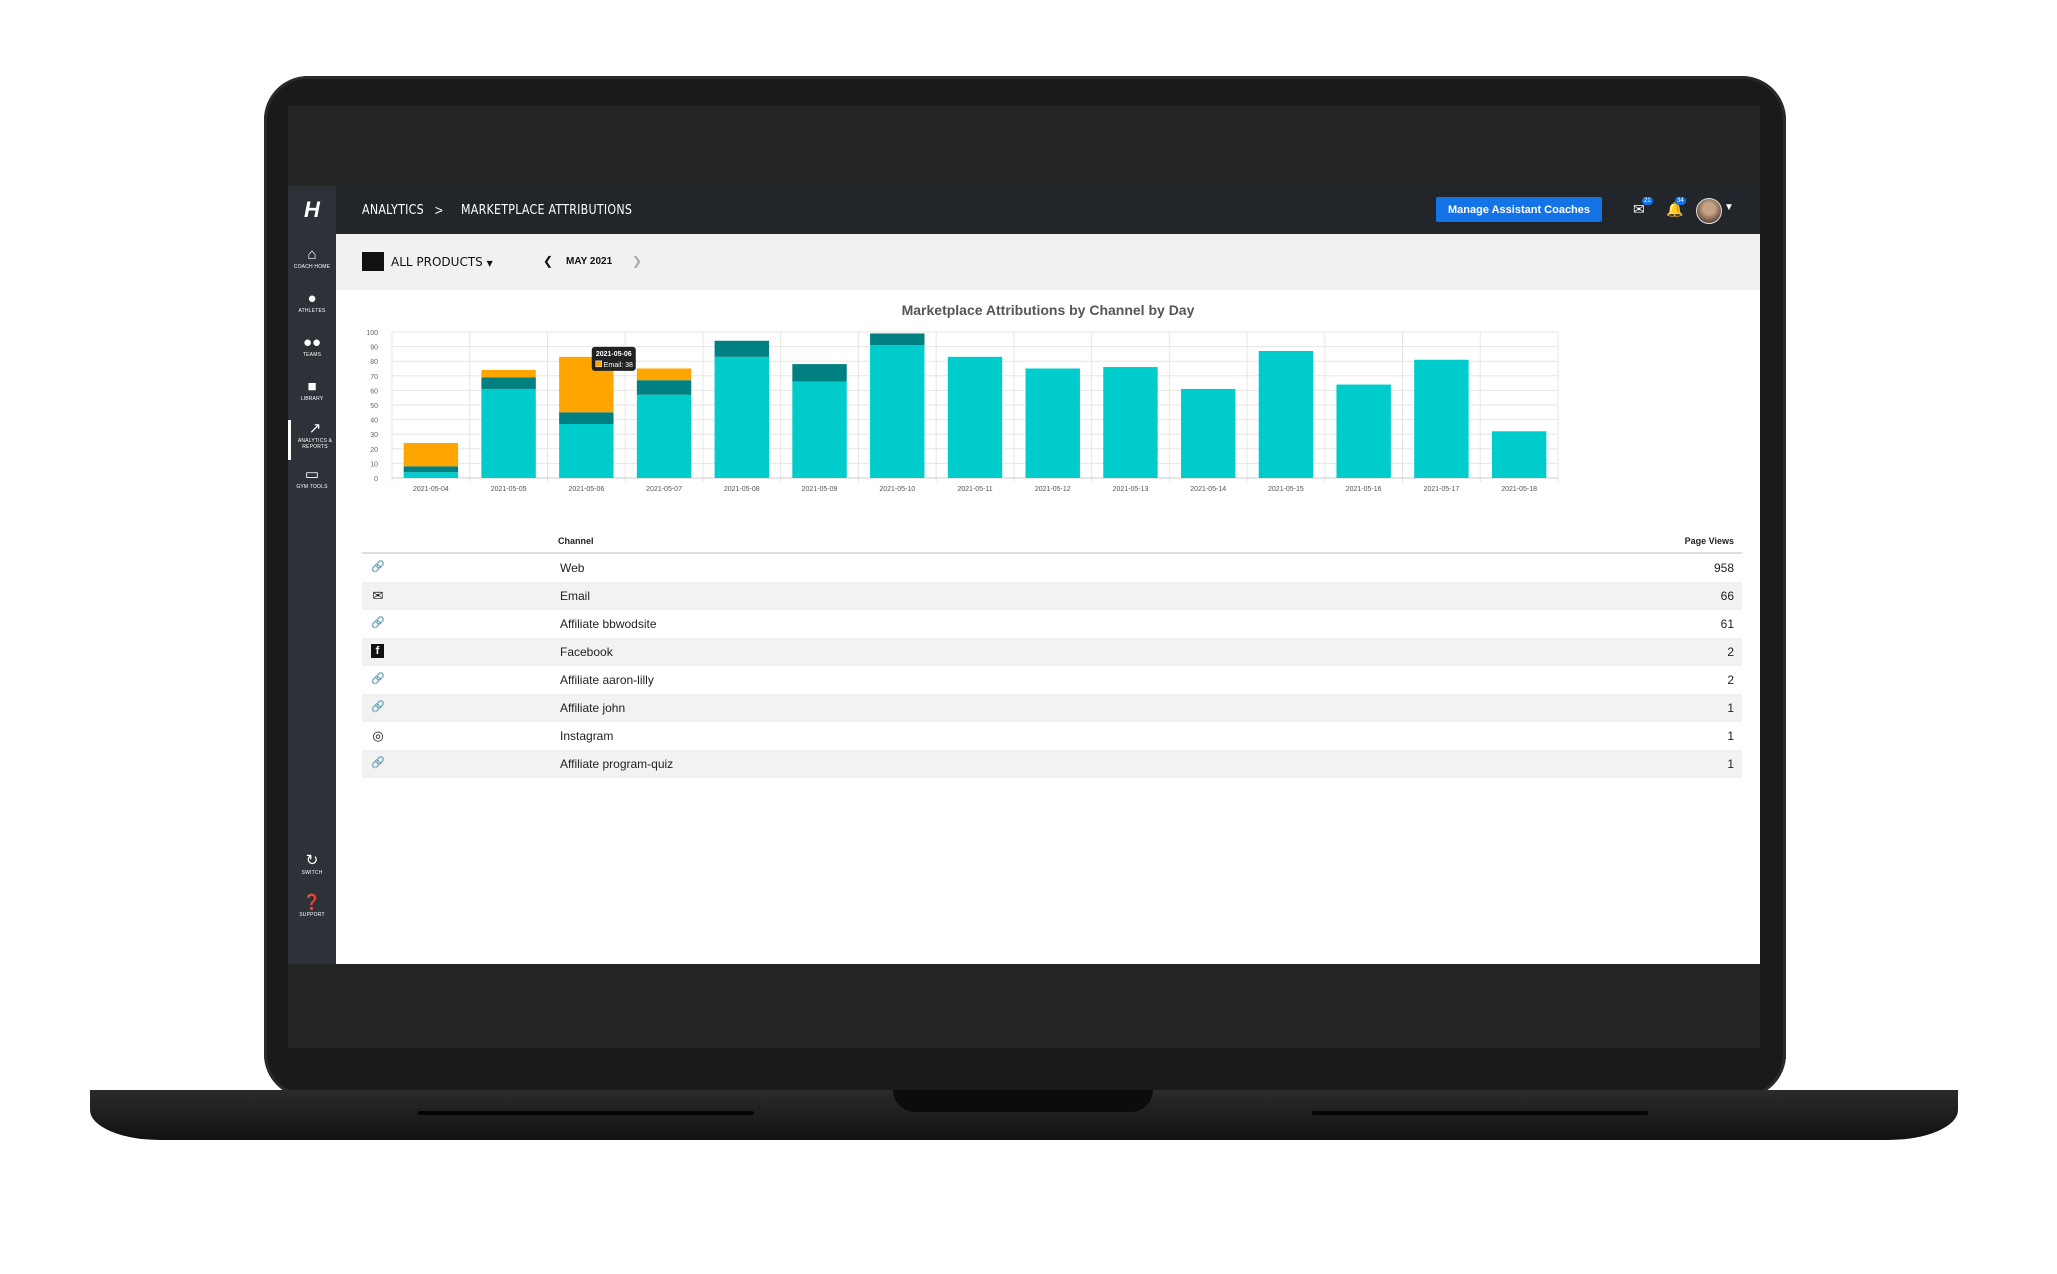  I want to click on sidebar-item-gym-tools: ▭ GYM TOOLS, so click(312, 485).